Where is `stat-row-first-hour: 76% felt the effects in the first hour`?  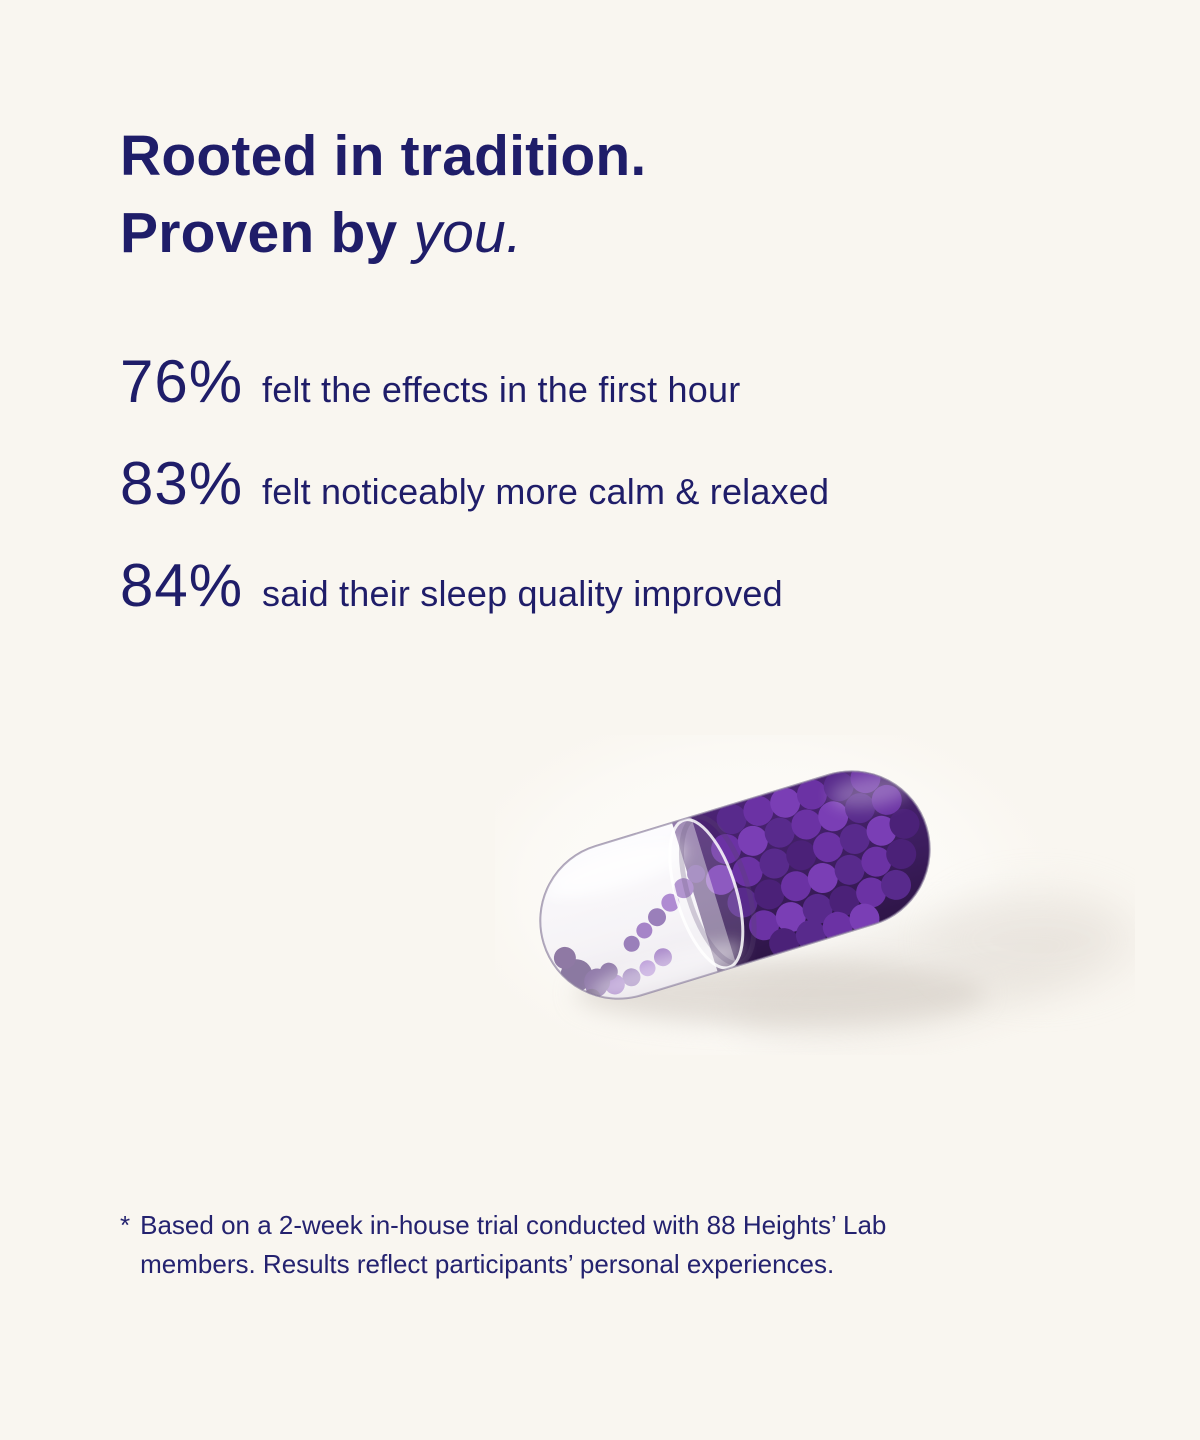
stat-row-first-hour: 76% felt the effects in the first hour is located at coordinates (474, 382).